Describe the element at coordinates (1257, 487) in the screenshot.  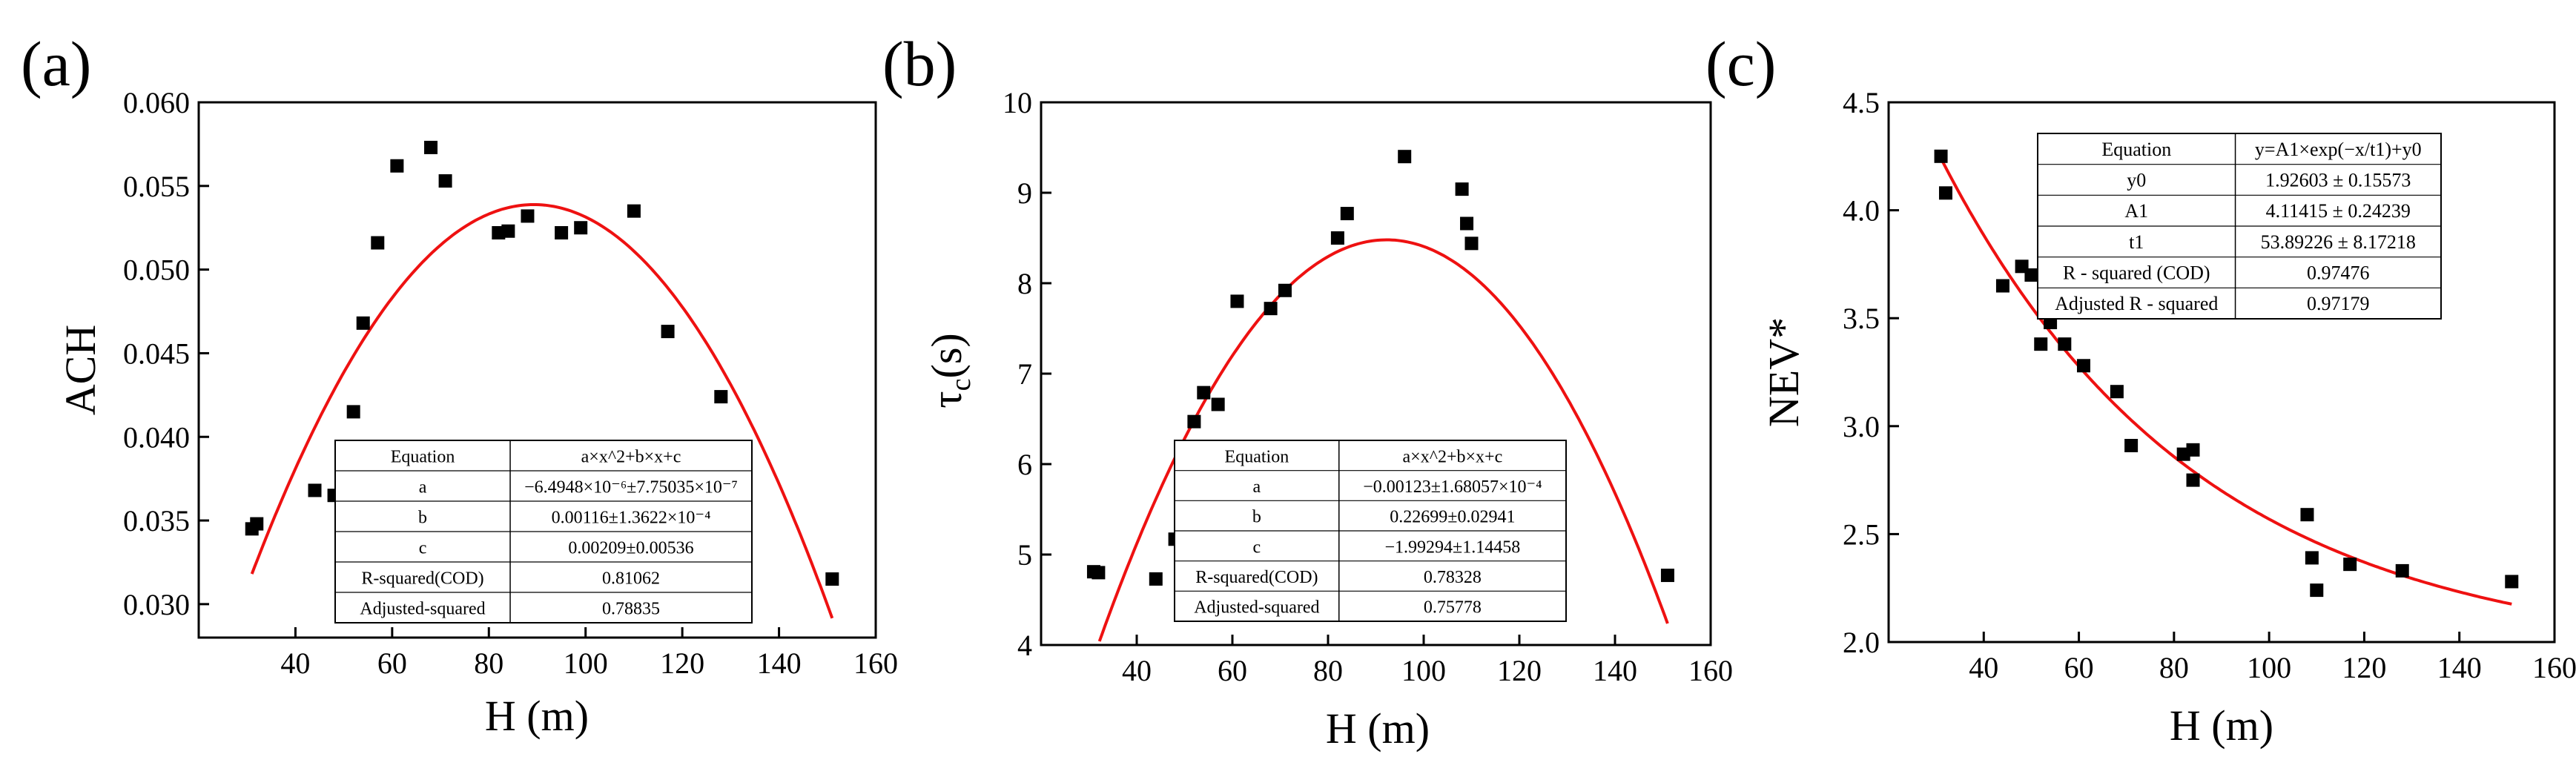
I see `panel-b-table-key: a` at that location.